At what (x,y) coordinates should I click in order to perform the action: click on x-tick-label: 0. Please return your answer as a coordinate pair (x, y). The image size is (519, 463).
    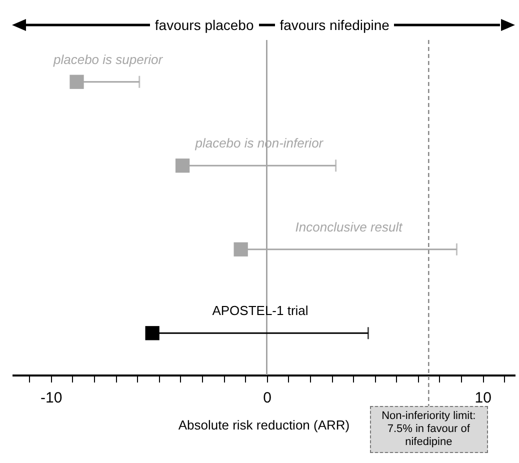
    Looking at the image, I should click on (267, 398).